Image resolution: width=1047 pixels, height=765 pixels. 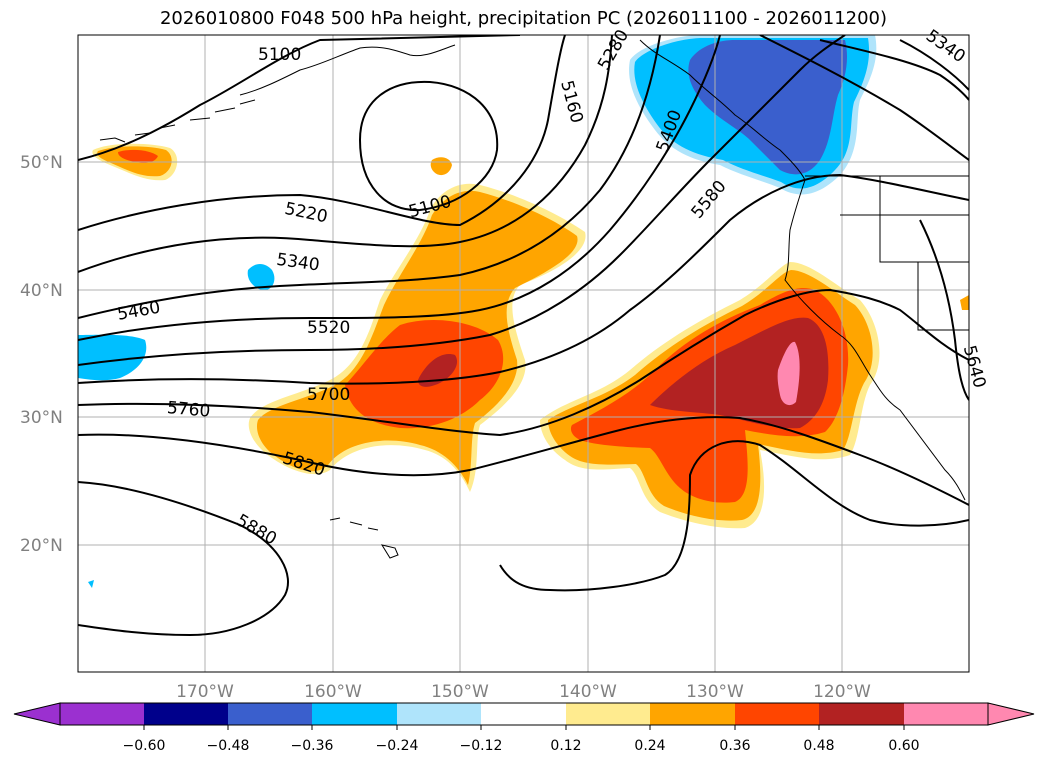 What do you see at coordinates (523, 692) in the screenshot?
I see `longitude-labels: 170°W 160°W 150°W 140°W 130°W 120°W` at bounding box center [523, 692].